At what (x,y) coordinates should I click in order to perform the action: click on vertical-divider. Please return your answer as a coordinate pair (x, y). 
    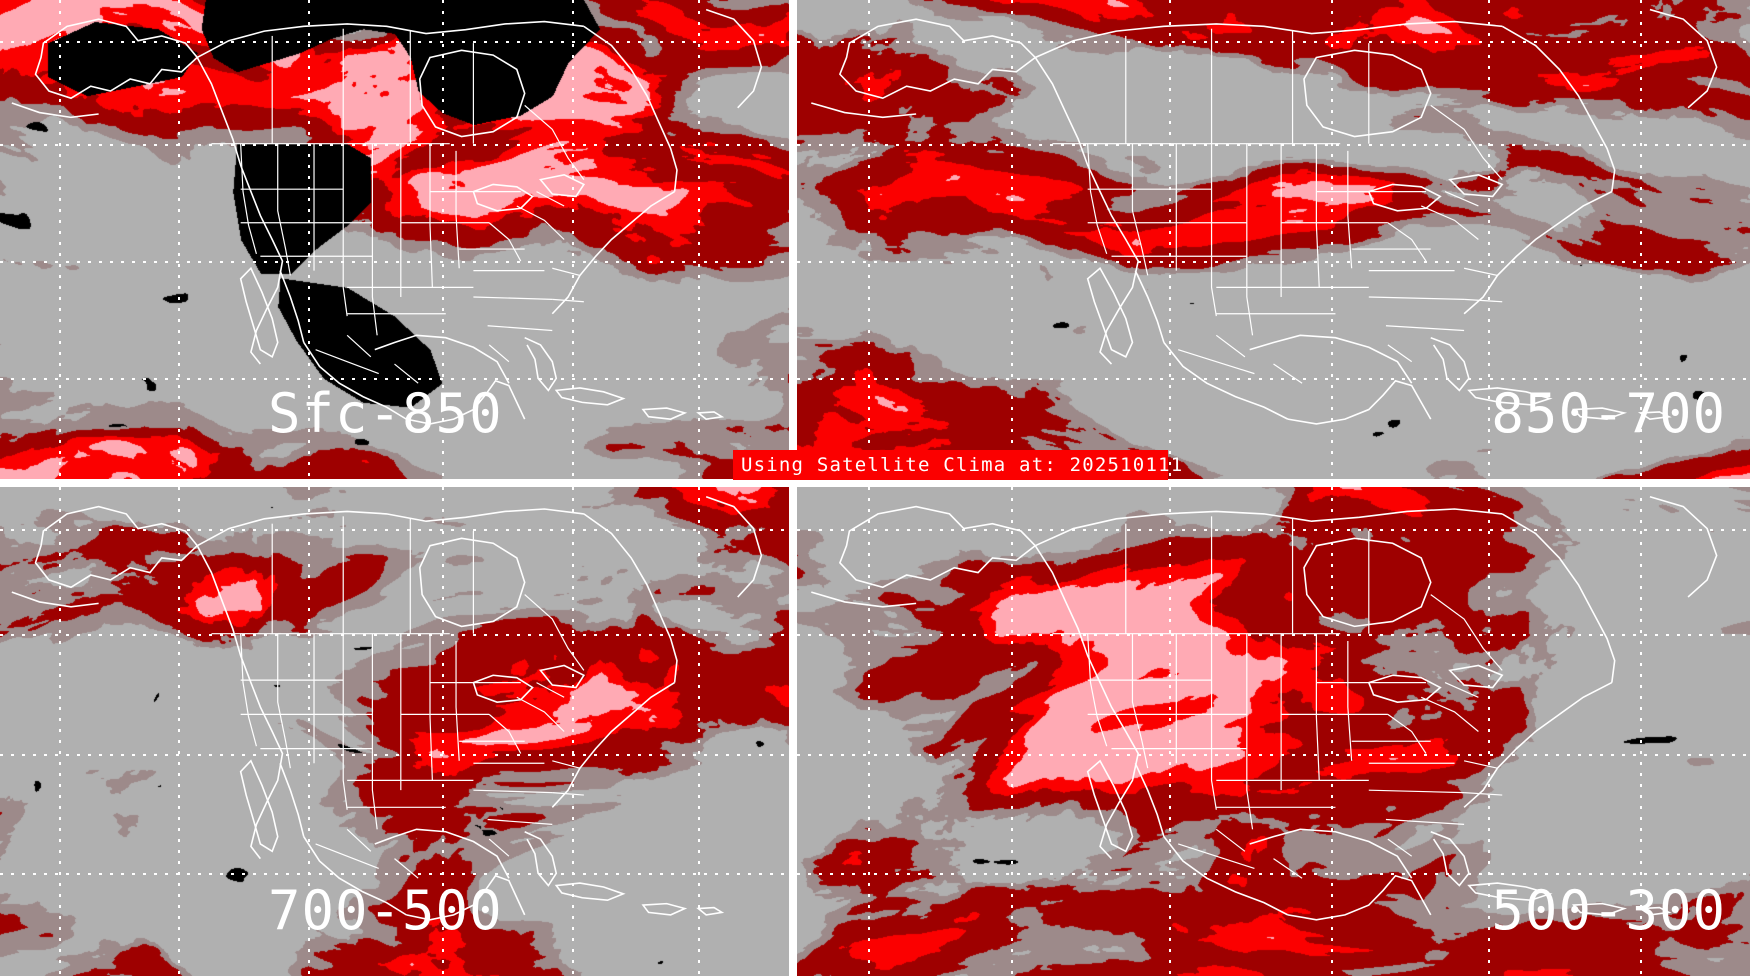
    Looking at the image, I should click on (793, 488).